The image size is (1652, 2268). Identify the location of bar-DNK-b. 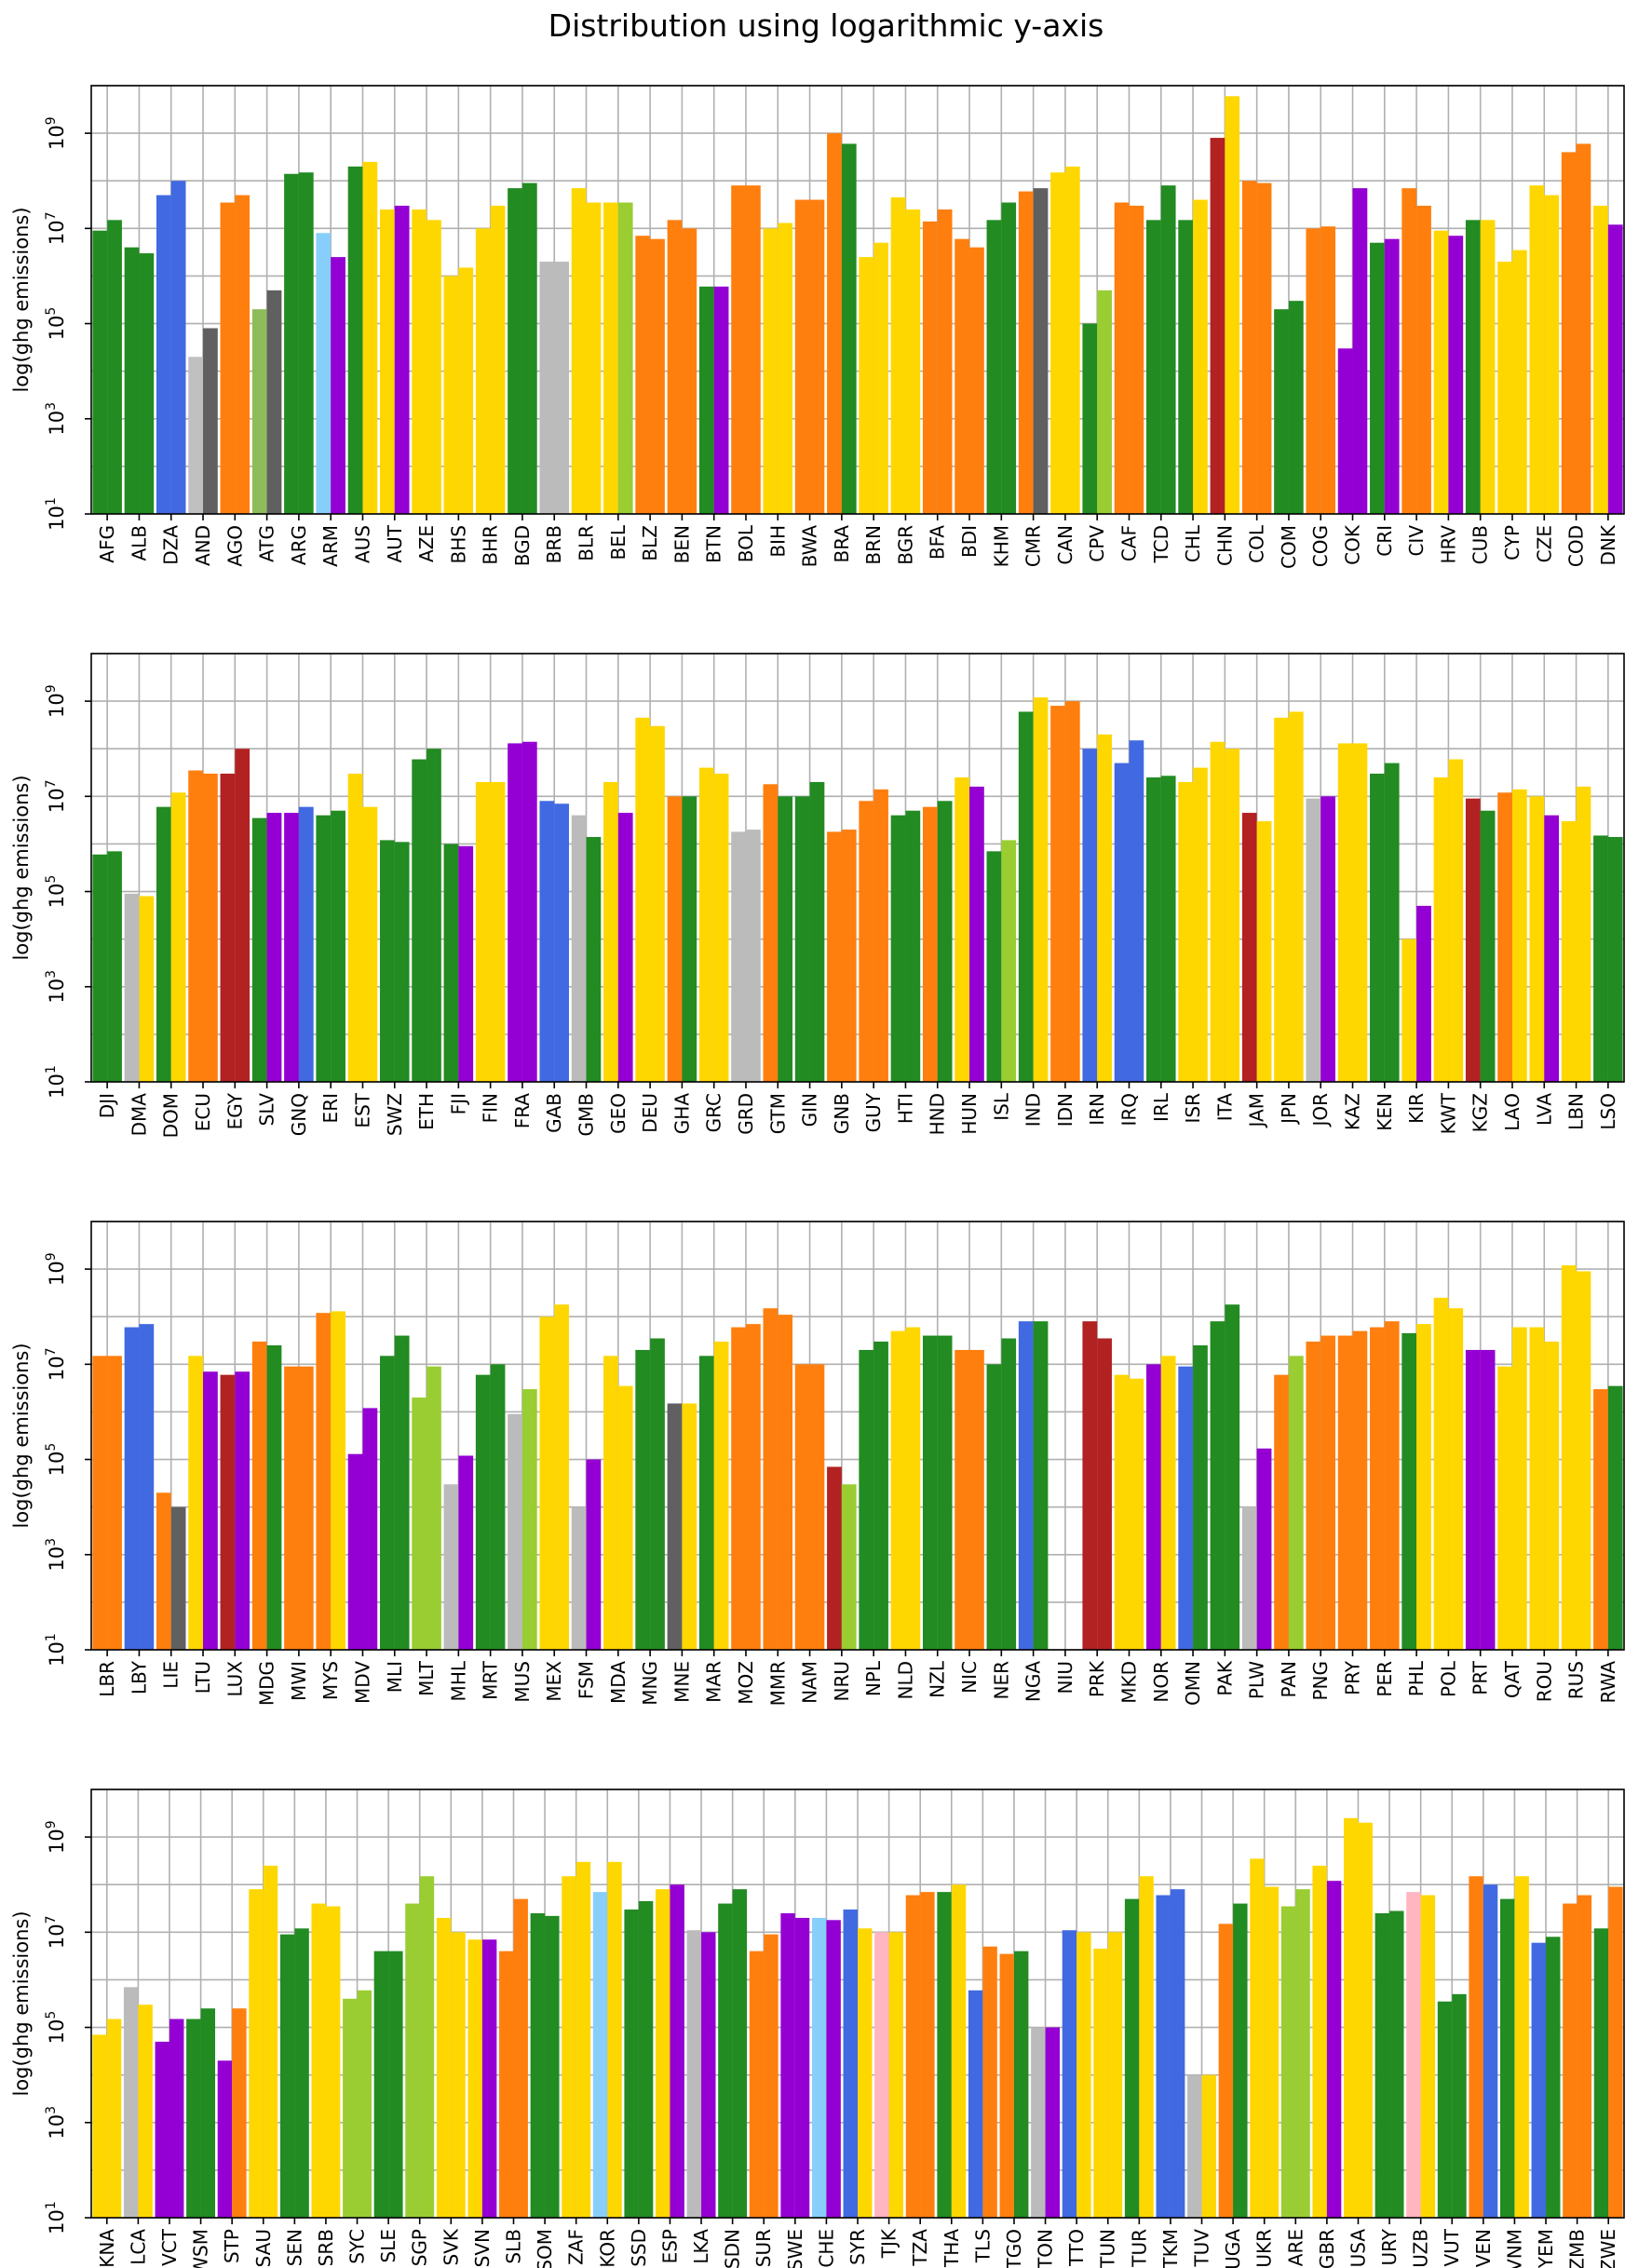
(1615, 369).